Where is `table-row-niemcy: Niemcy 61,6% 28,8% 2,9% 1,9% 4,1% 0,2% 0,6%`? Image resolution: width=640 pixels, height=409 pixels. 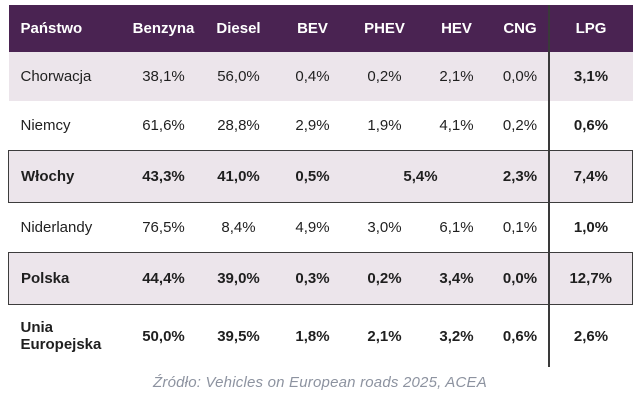
table-row-niemcy: Niemcy 61,6% 28,8% 2,9% 1,9% 4,1% 0,2% 0,6% is located at coordinates (321, 126).